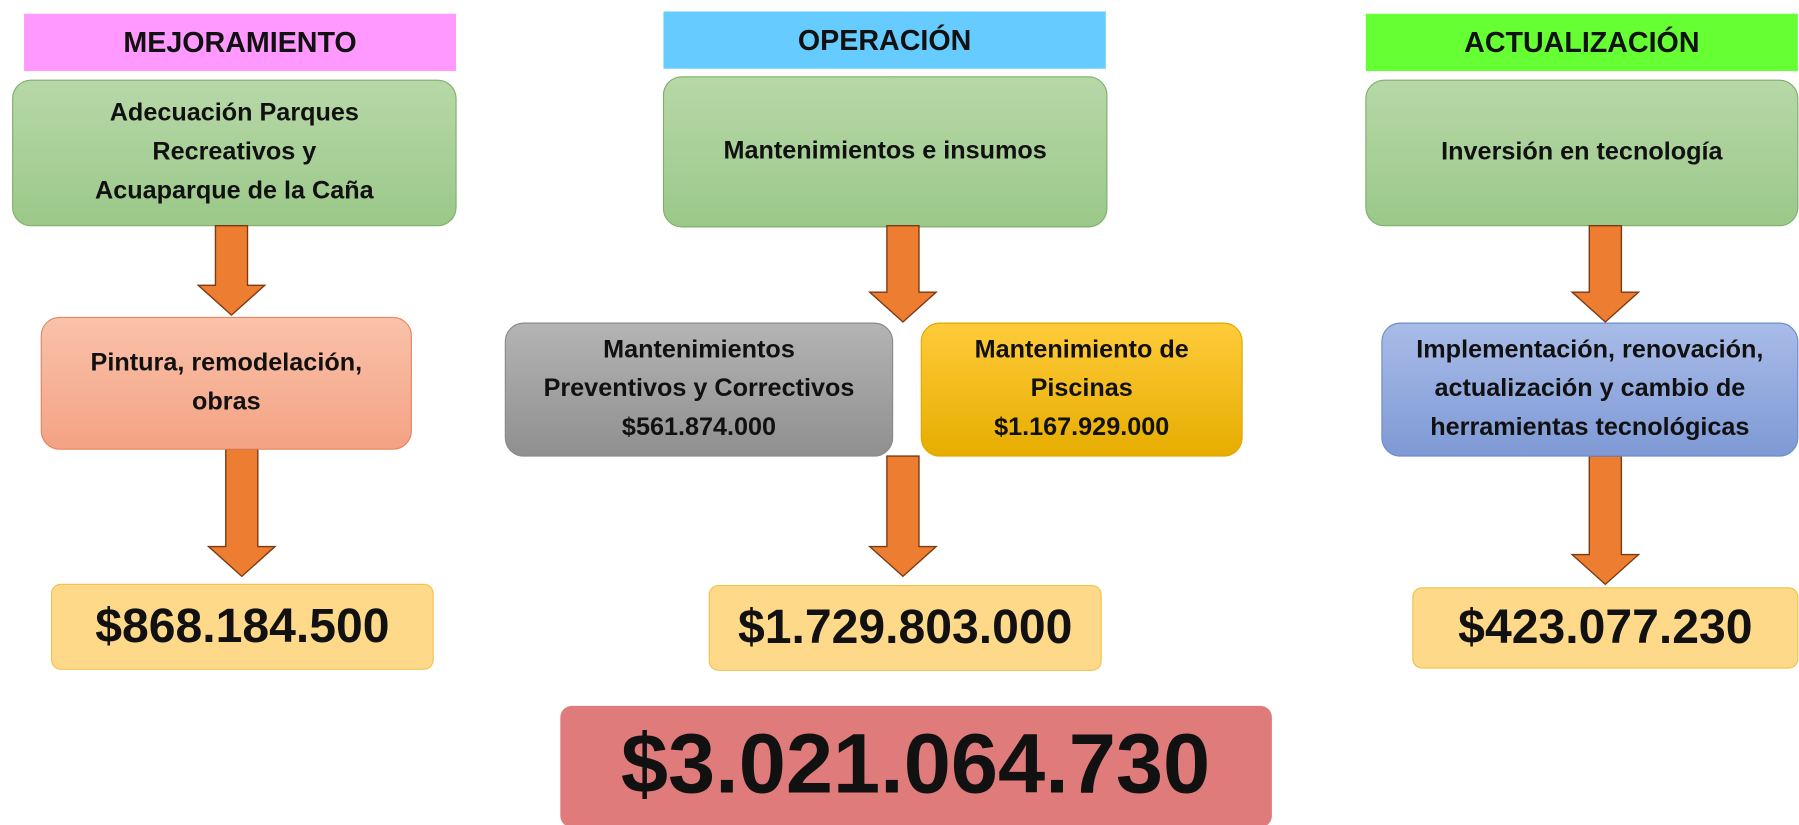 The width and height of the screenshot is (1799, 825). I want to click on item-label: Acuaparque de la Caña, so click(235, 191).